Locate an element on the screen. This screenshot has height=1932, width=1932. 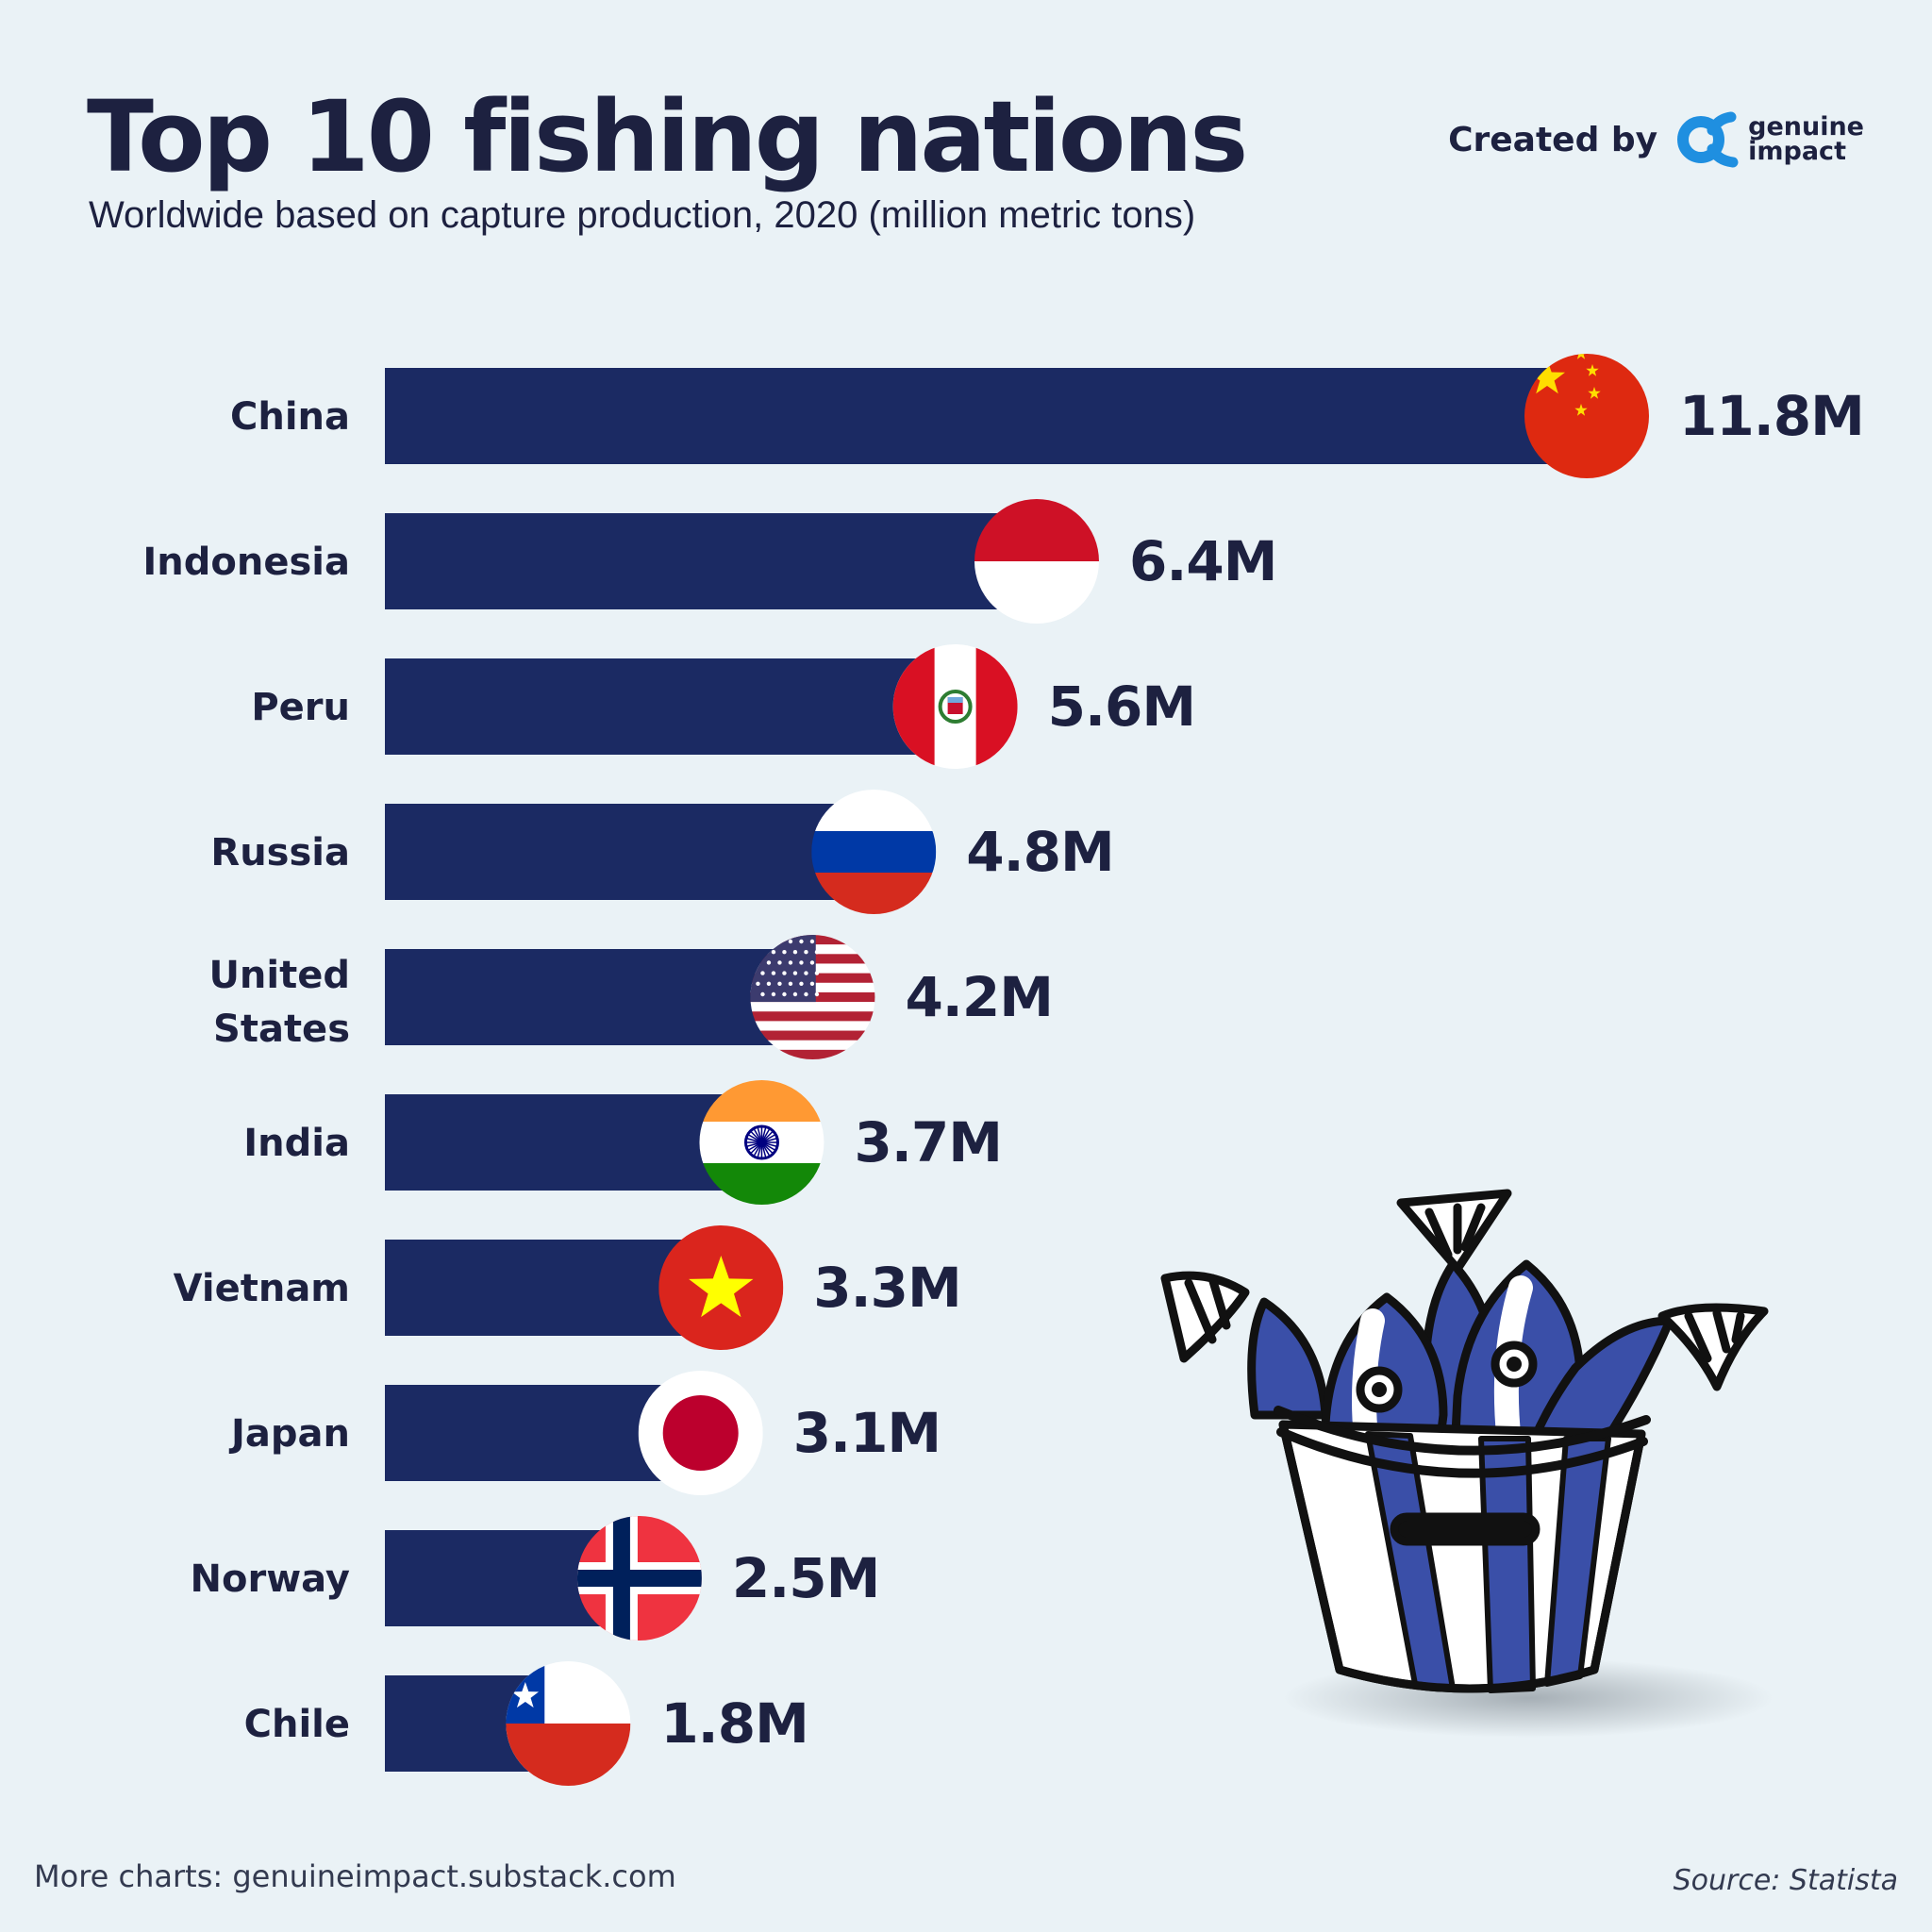
category-label: China is located at coordinates (290, 417).